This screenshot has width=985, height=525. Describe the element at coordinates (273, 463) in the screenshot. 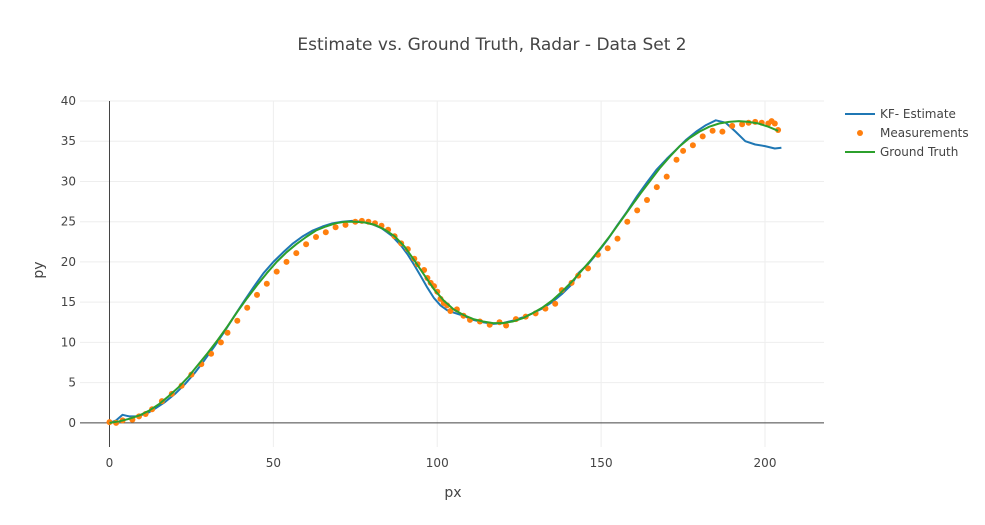

I see `x-tick-label: 50` at that location.